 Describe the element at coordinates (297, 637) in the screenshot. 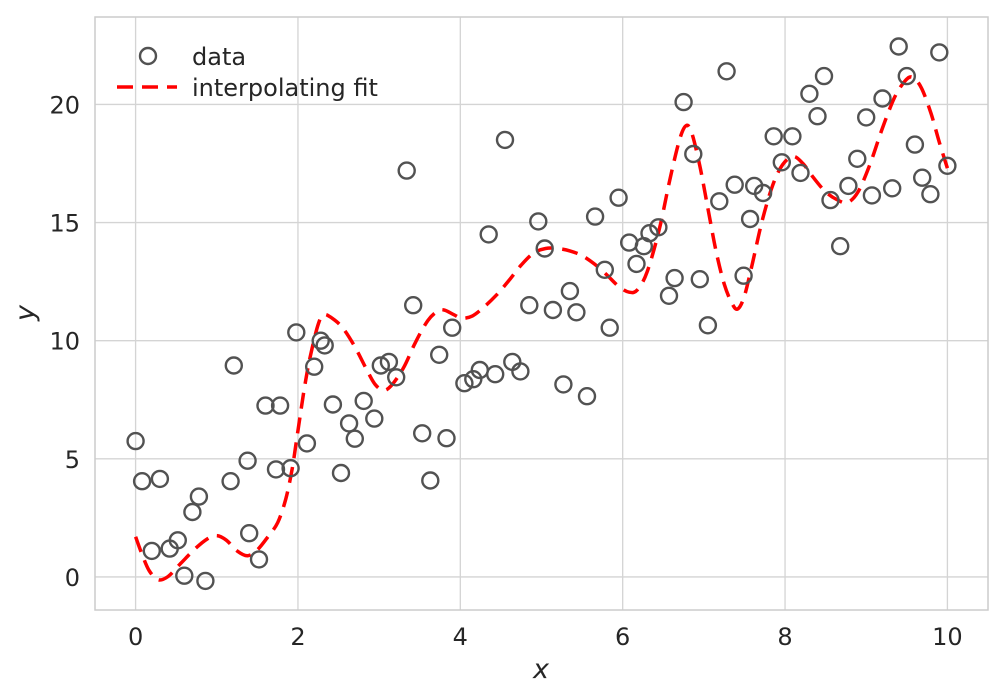

I see `x-tick-label: 2` at that location.